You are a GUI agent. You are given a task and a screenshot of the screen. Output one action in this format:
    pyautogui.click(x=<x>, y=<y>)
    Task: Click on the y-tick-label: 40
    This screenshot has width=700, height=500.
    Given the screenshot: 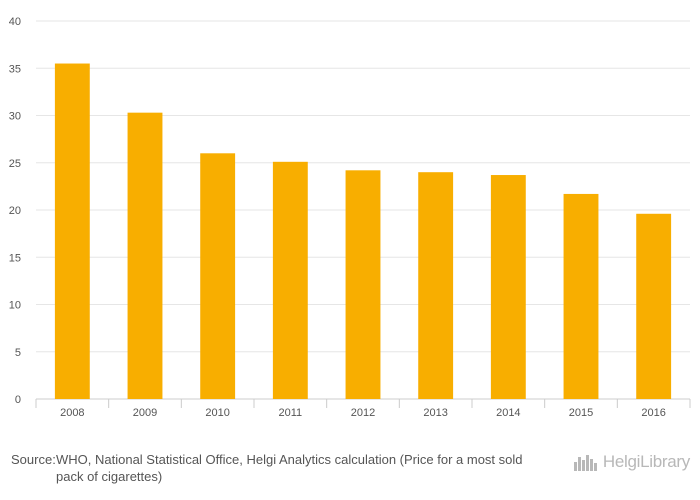 What is the action you would take?
    pyautogui.click(x=15, y=22)
    